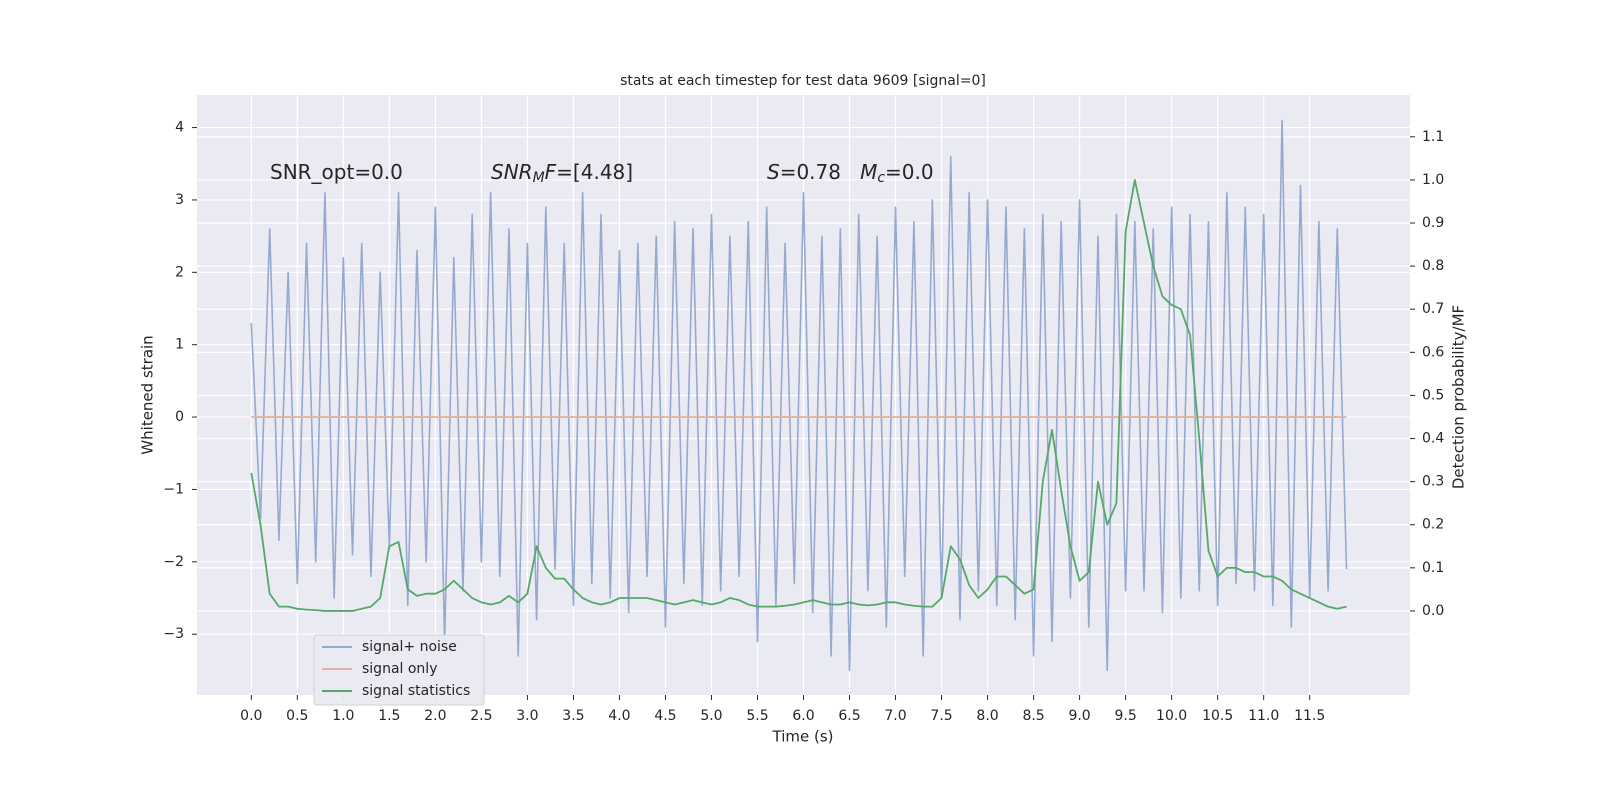 The width and height of the screenshot is (1600, 800). Describe the element at coordinates (820, 172) in the screenshot. I see `annotation-part: =0.78` at that location.